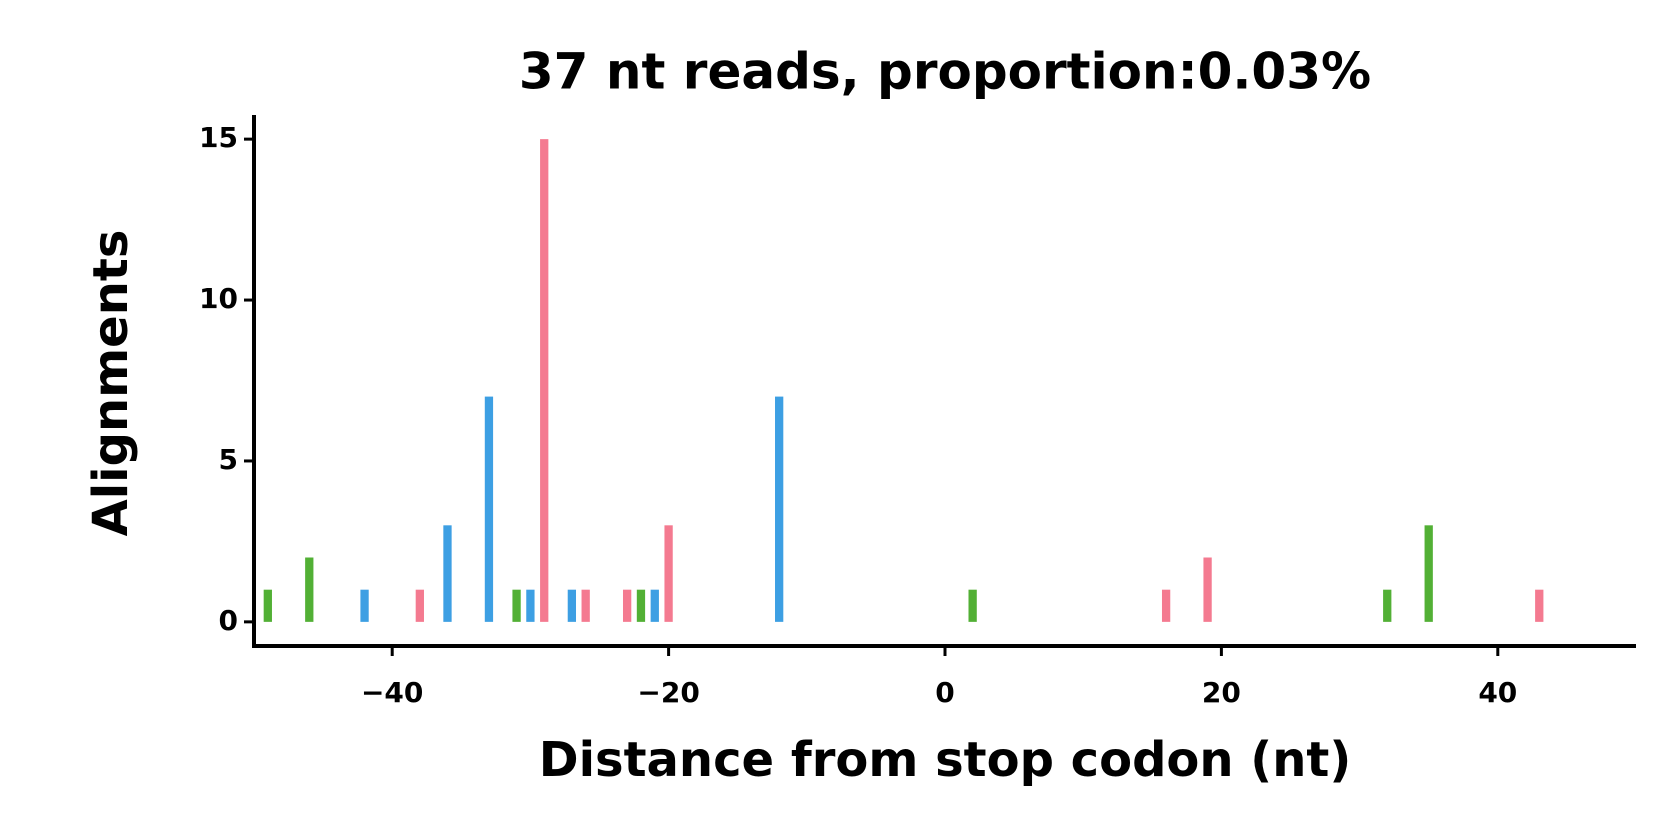 The height and width of the screenshot is (840, 1680). Describe the element at coordinates (218, 298) in the screenshot. I see `y-tick-label: 10` at that location.